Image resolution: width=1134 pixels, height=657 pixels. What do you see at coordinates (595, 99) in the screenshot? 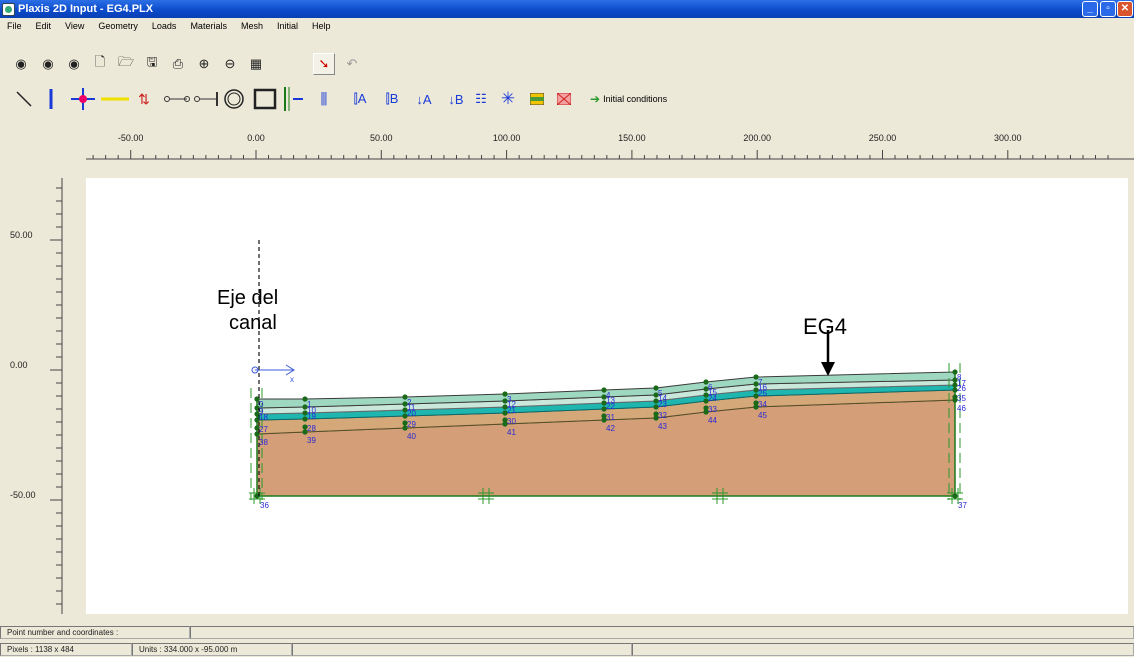
I see `green-arrow-icon: ➔` at bounding box center [595, 99].